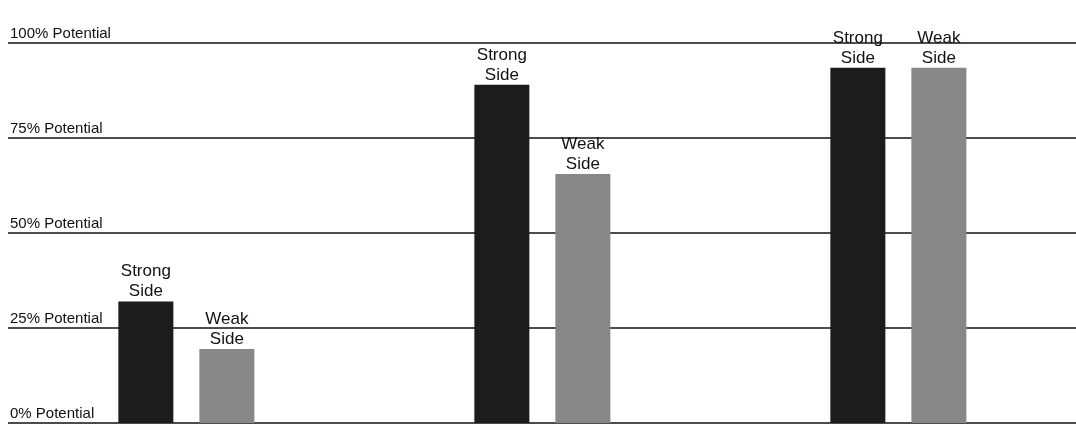  Describe the element at coordinates (56, 127) in the screenshot. I see `y-tick-label: 75% Potential` at that location.